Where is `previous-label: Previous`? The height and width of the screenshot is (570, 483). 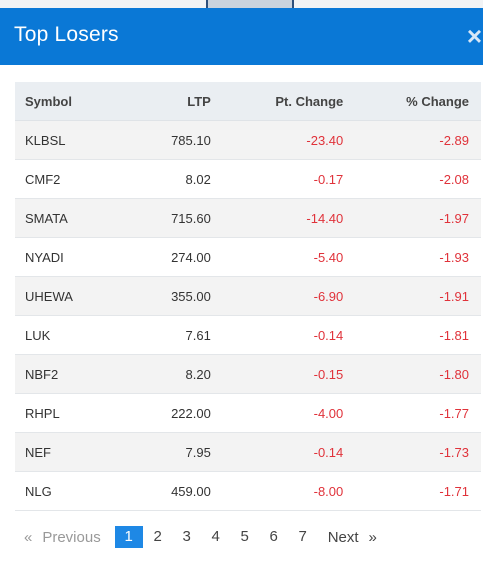 previous-label: Previous is located at coordinates (71, 537).